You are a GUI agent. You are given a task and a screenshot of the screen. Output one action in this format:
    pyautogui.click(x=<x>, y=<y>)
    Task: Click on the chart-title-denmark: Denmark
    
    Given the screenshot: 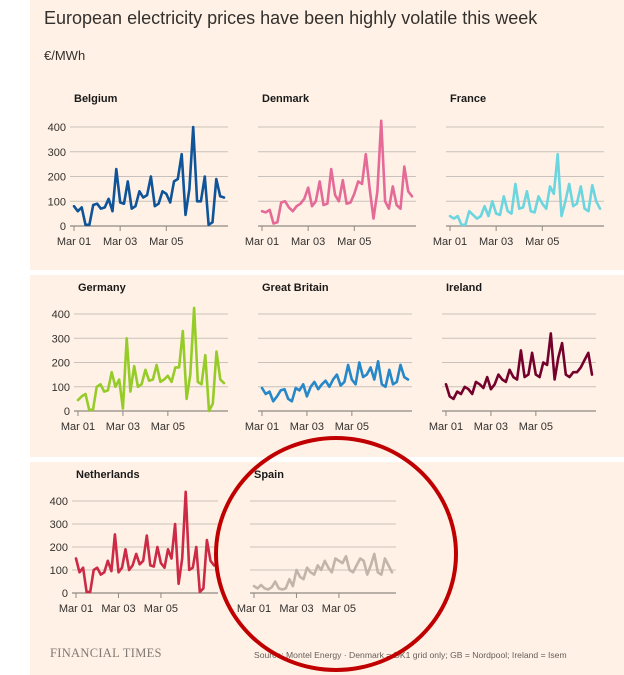 What is the action you would take?
    pyautogui.click(x=286, y=99)
    